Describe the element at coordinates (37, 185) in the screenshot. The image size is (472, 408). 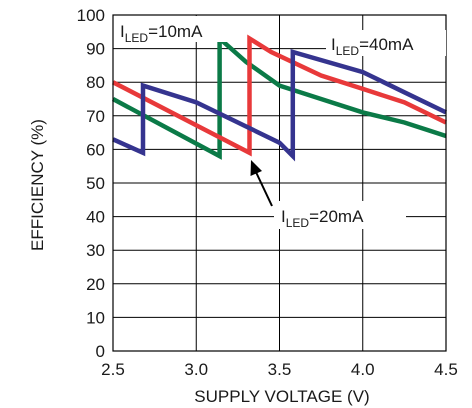
I see `y-axis-label: EFFICIENCY (%)` at that location.